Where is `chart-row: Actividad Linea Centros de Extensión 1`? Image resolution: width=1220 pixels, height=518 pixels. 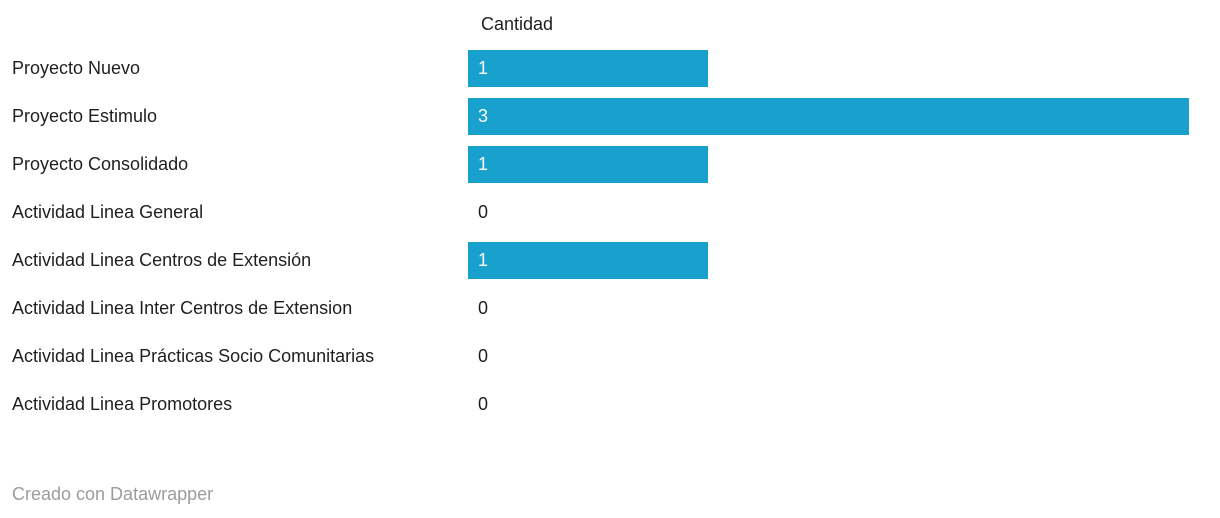 chart-row: Actividad Linea Centros de Extensión 1 is located at coordinates (610, 260).